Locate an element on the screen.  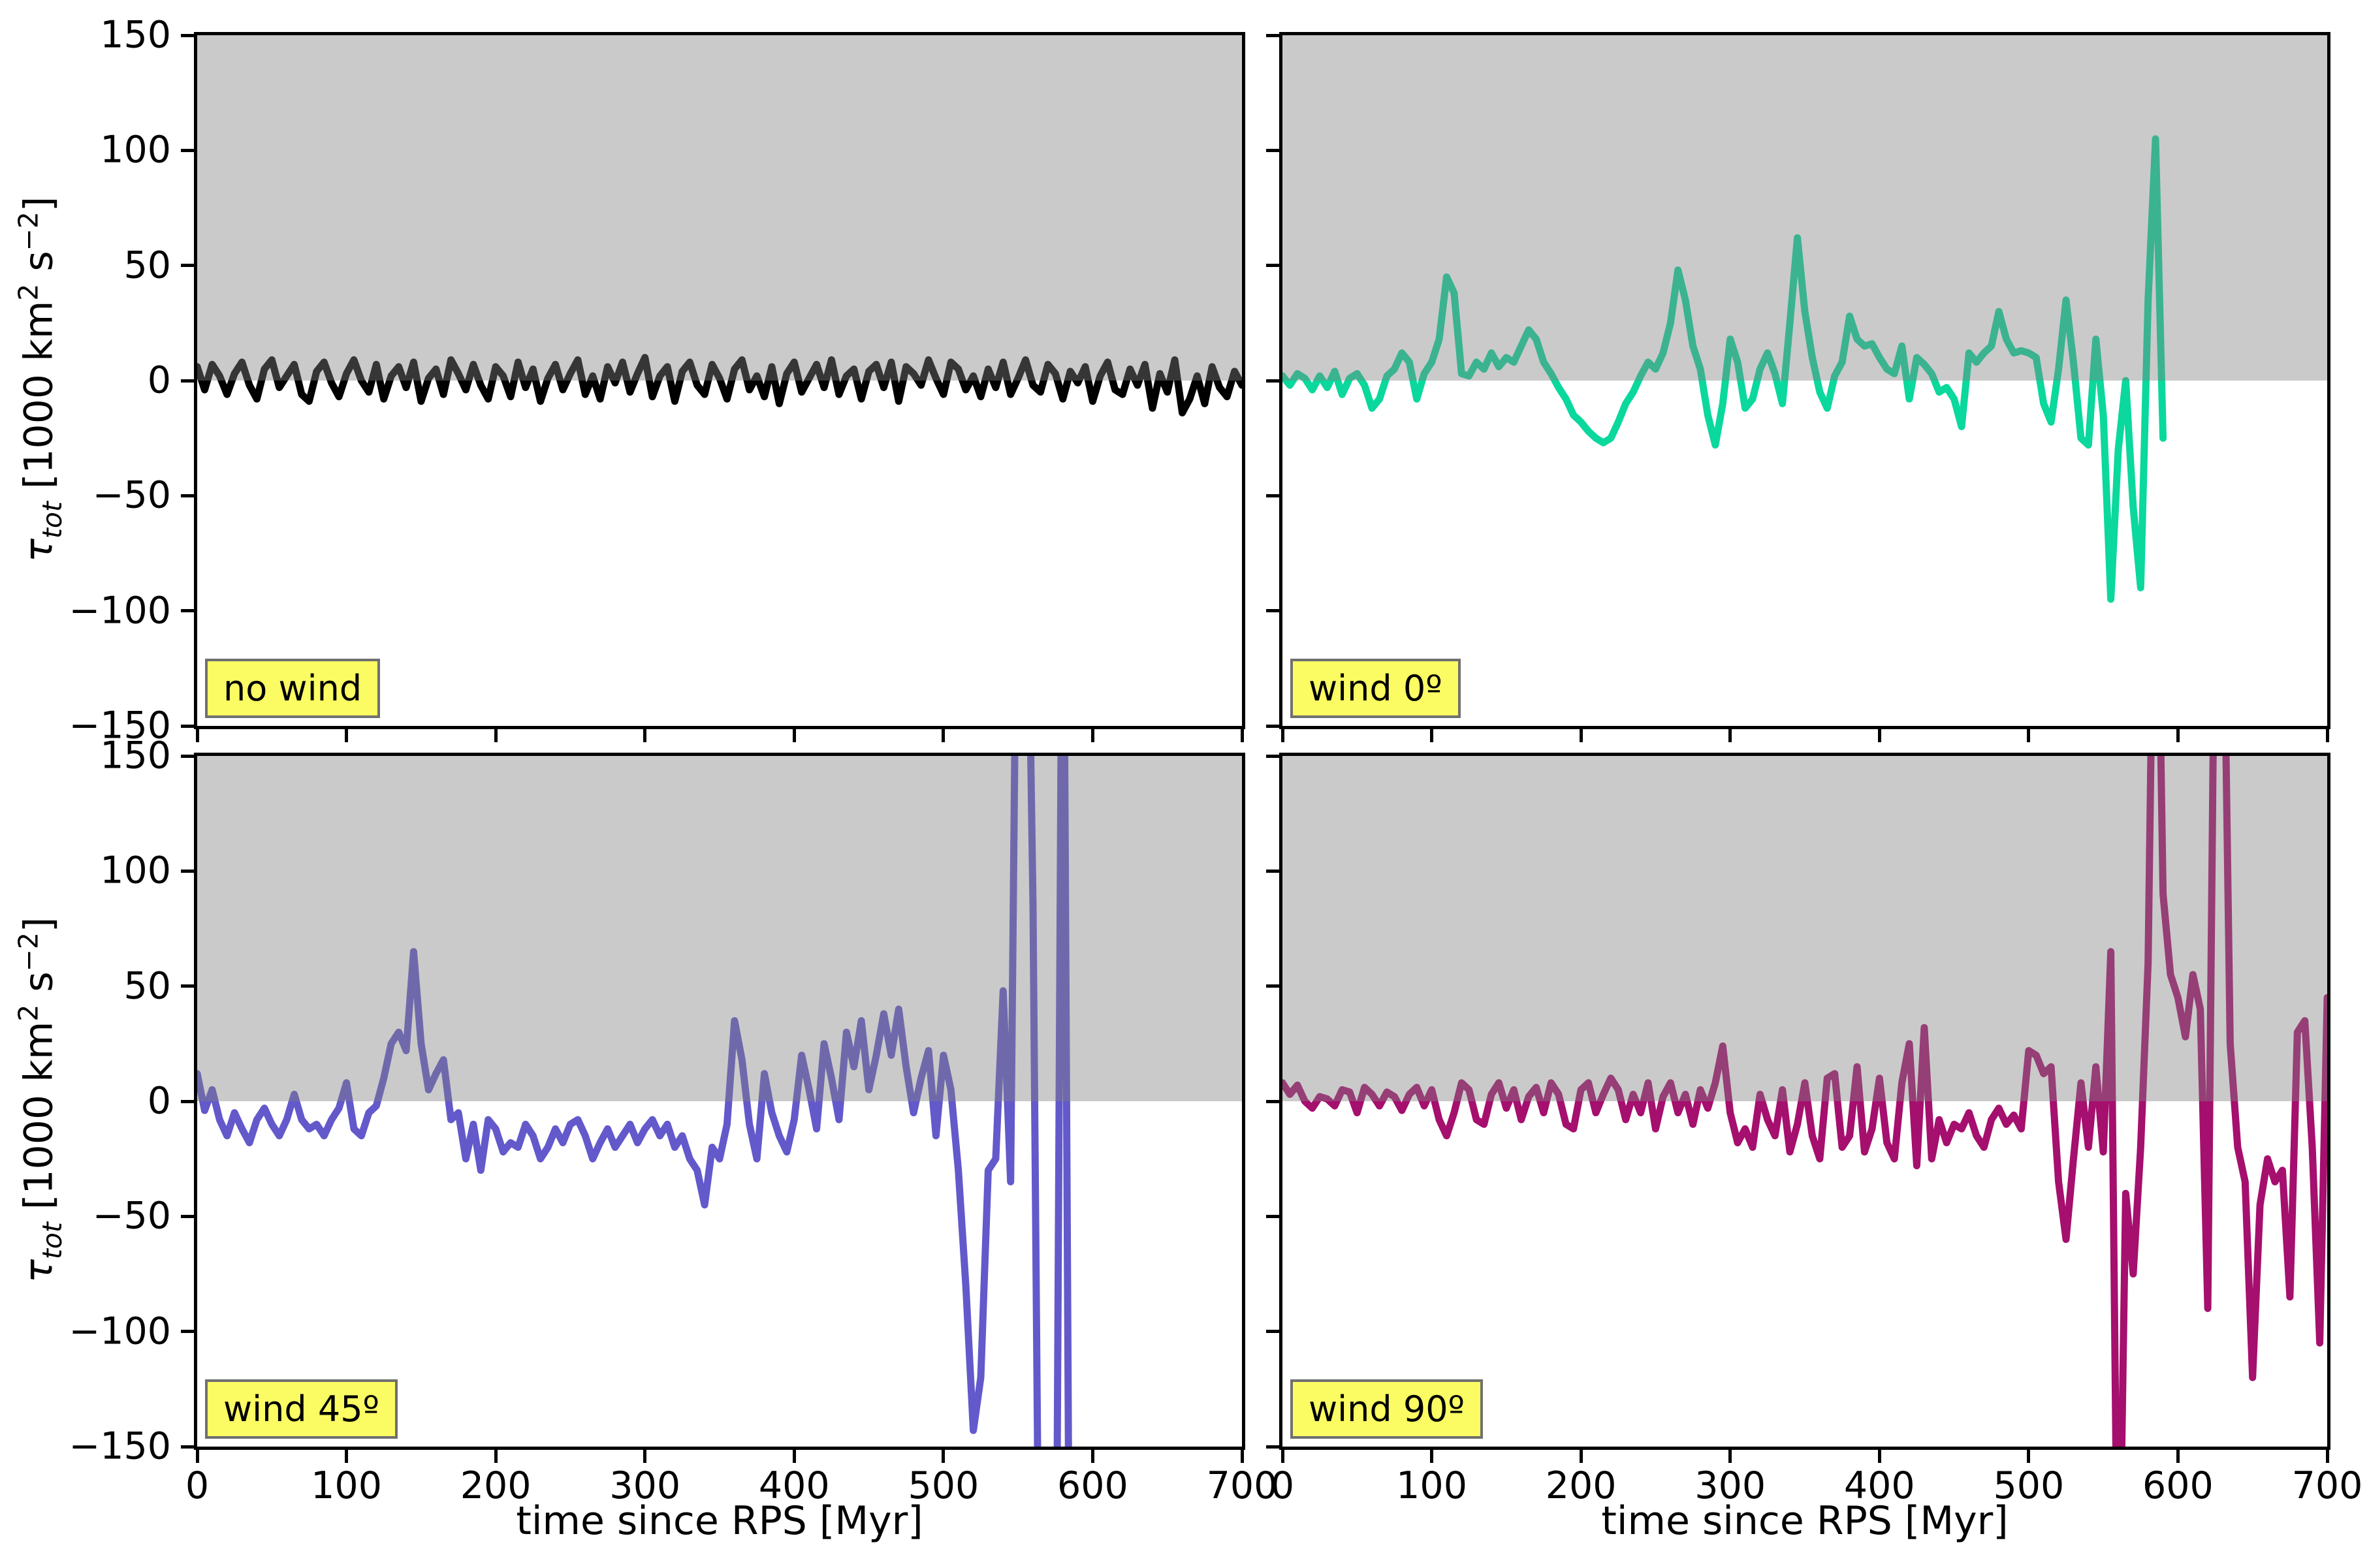
panel-annotation-text: wind 90º is located at coordinates (1387, 1409).